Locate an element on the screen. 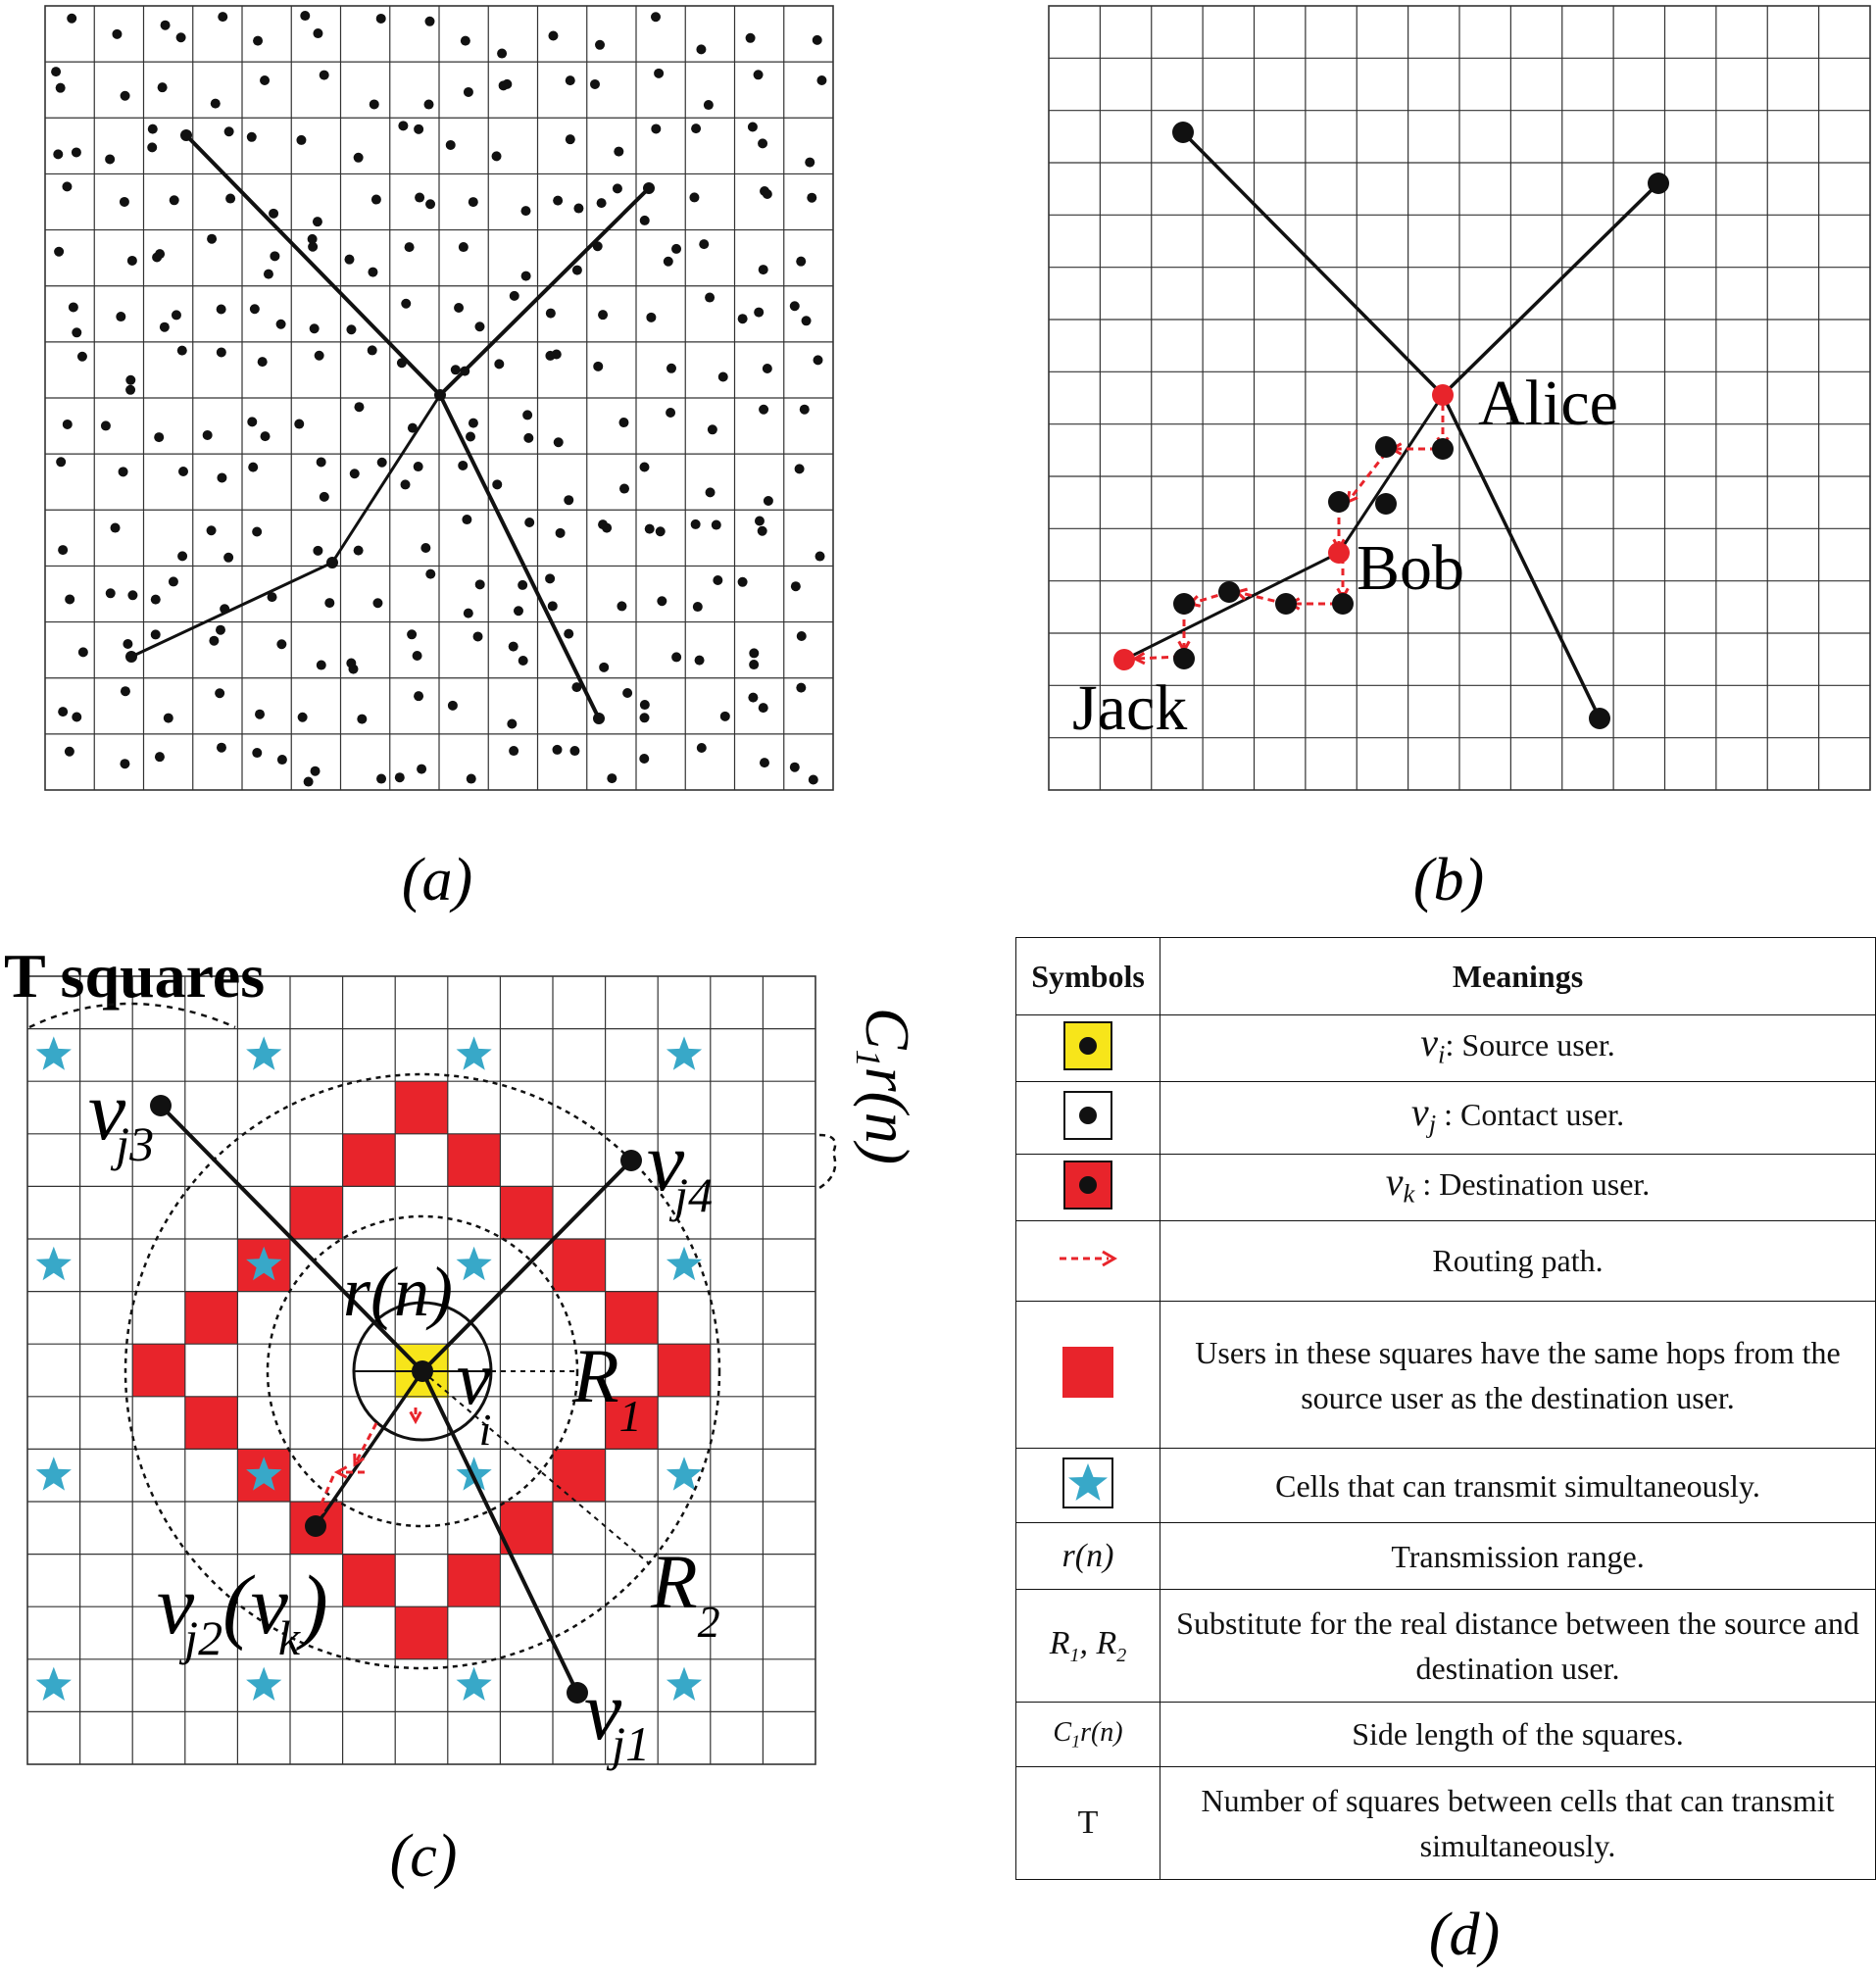 This screenshot has height=1976, width=1876. red-square-icon is located at coordinates (1087, 1373).